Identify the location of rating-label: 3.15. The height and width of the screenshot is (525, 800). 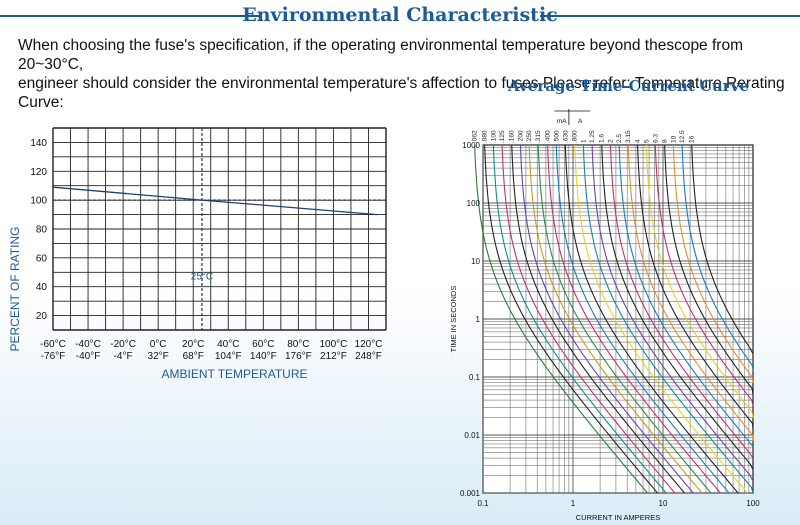
(628, 136).